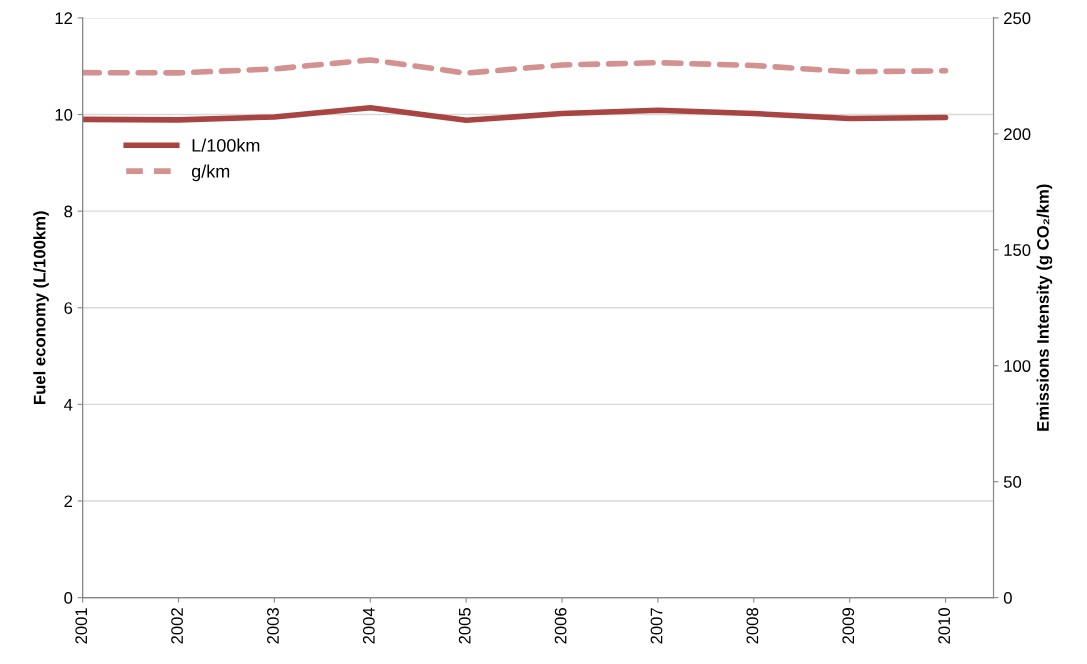 The width and height of the screenshot is (1087, 664). Describe the element at coordinates (464, 626) in the screenshot. I see `x-tick-label: 2005` at that location.